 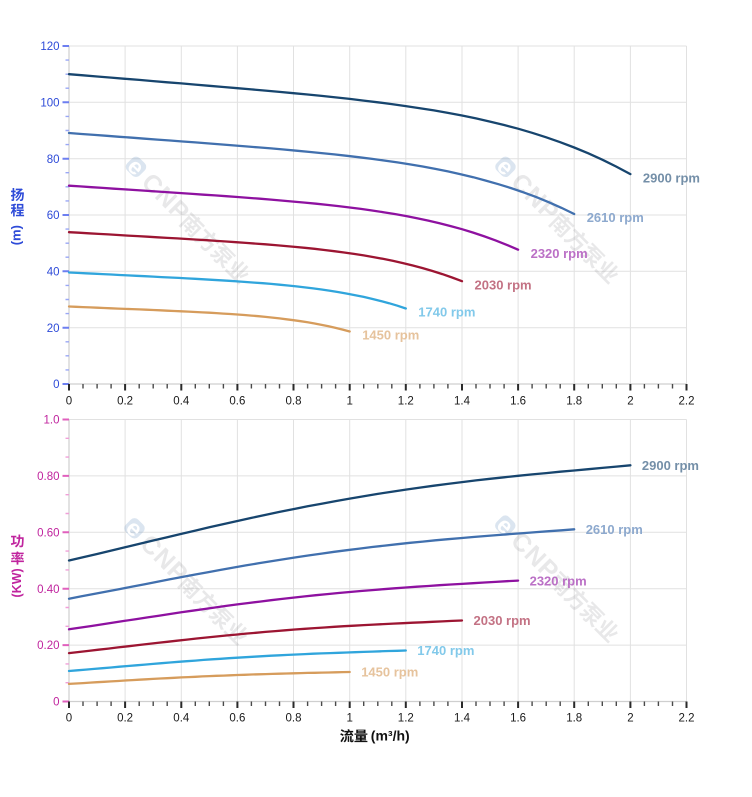 I want to click on svg-text: 0.20, so click(x=48, y=646).